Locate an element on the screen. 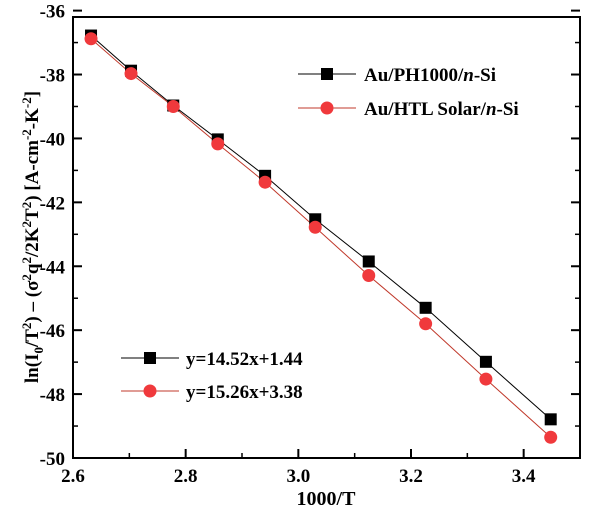  y-tick-label: -36 is located at coordinates (52, 12).